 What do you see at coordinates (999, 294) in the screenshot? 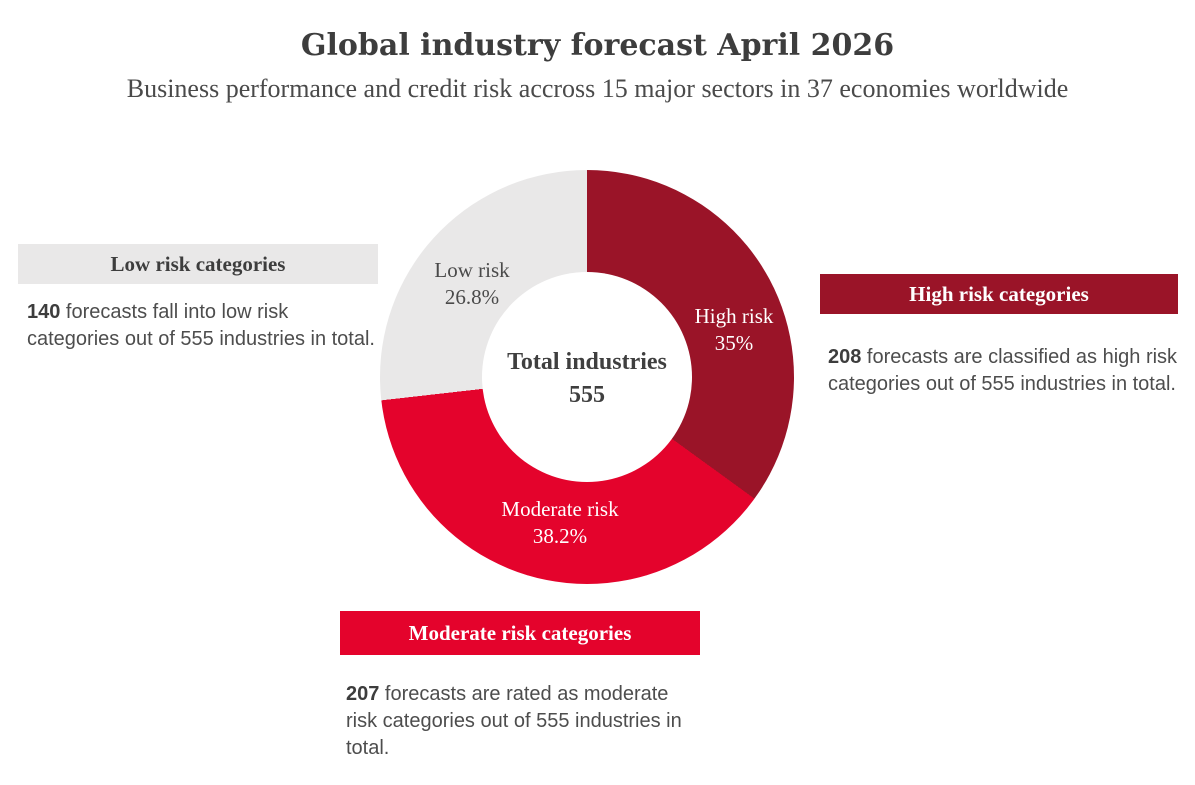
I see `callout-high-risk-header: High risk categories` at bounding box center [999, 294].